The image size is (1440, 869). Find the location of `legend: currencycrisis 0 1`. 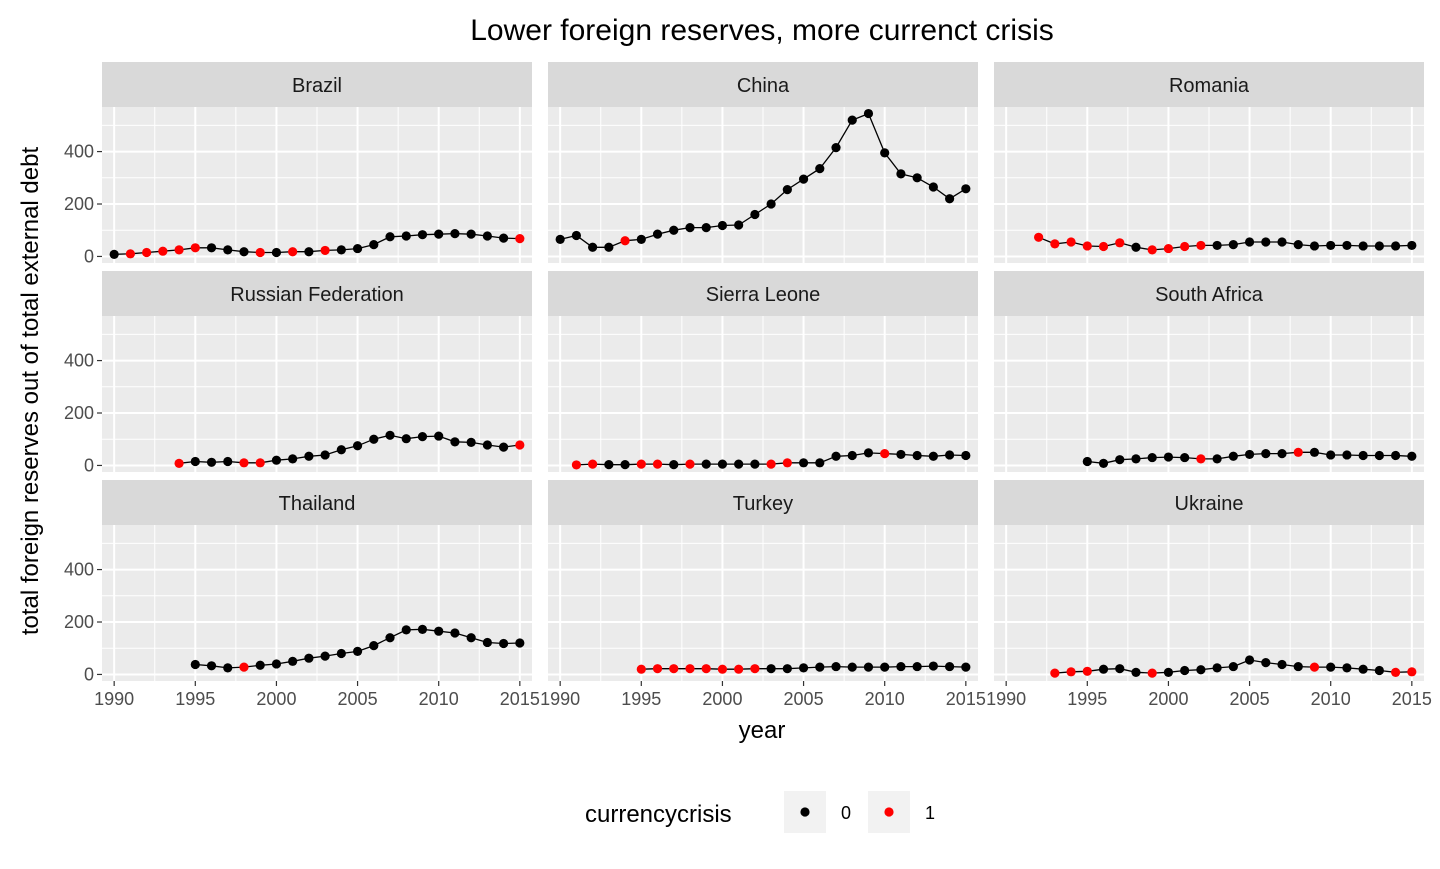

legend: currencycrisis 0 1 is located at coordinates (760, 812).